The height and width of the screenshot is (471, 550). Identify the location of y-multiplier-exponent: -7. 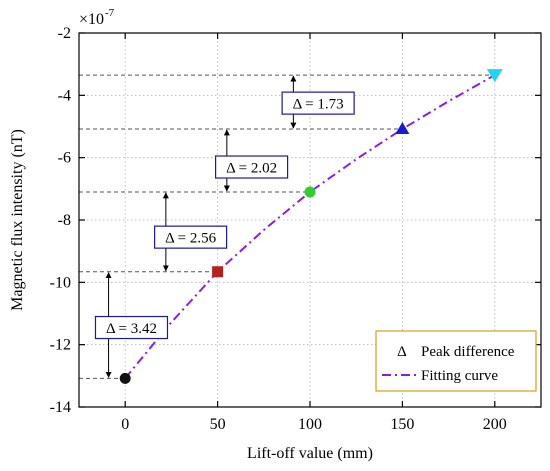
(110, 13).